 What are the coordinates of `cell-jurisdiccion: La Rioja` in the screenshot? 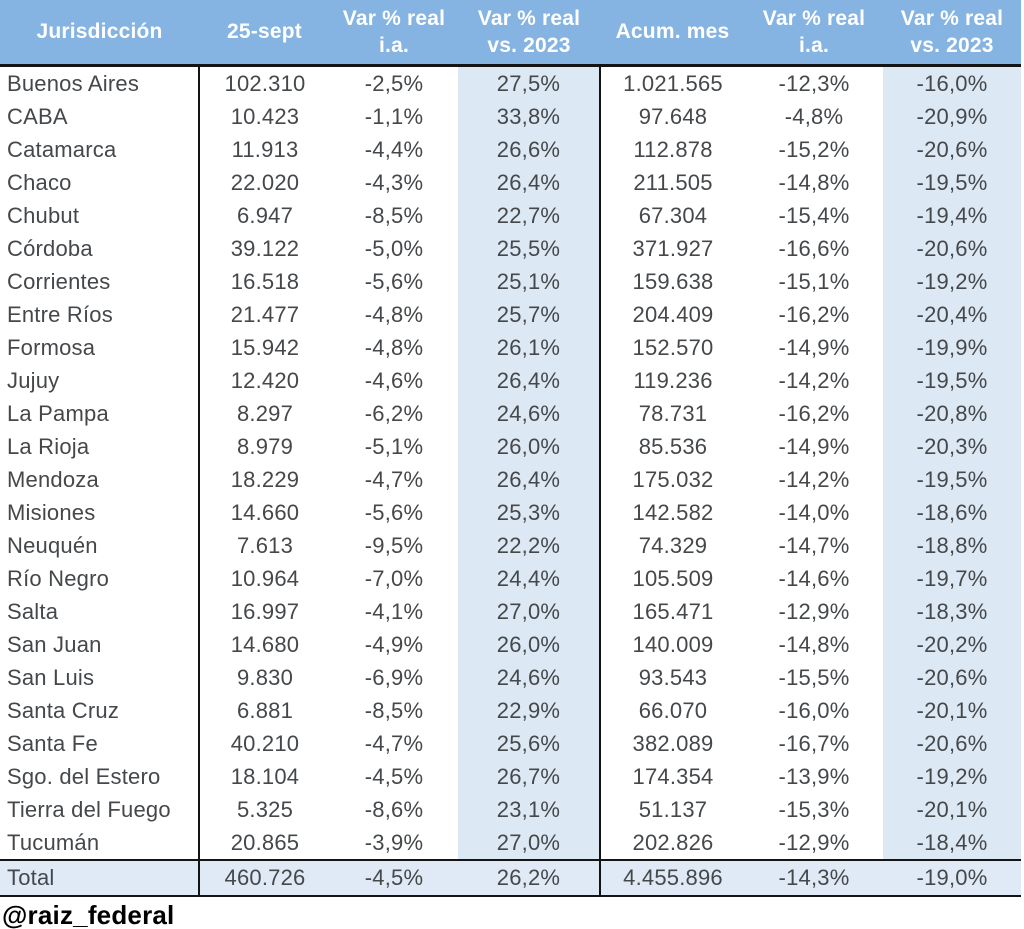 It's located at (48, 446).